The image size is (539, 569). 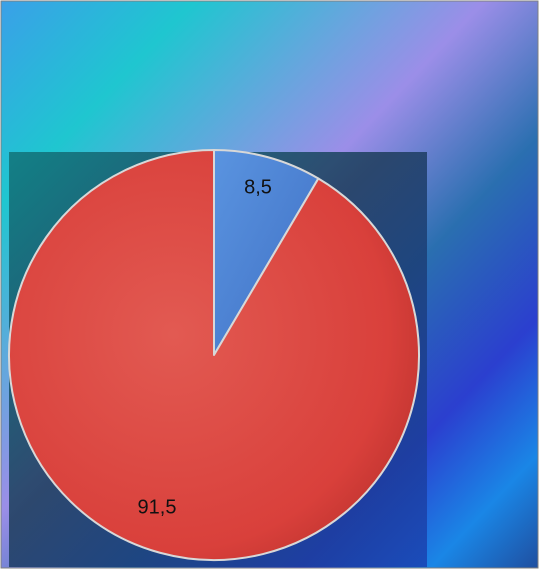 What do you see at coordinates (258, 187) in the screenshot?
I see `data-label-small: 8,5` at bounding box center [258, 187].